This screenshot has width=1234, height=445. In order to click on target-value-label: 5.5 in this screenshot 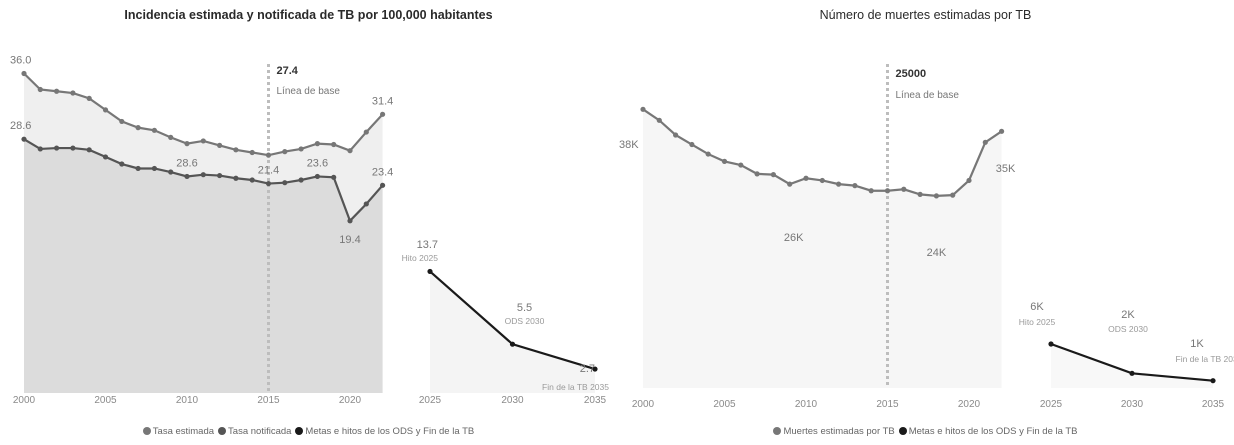, I will do `click(524, 308)`.